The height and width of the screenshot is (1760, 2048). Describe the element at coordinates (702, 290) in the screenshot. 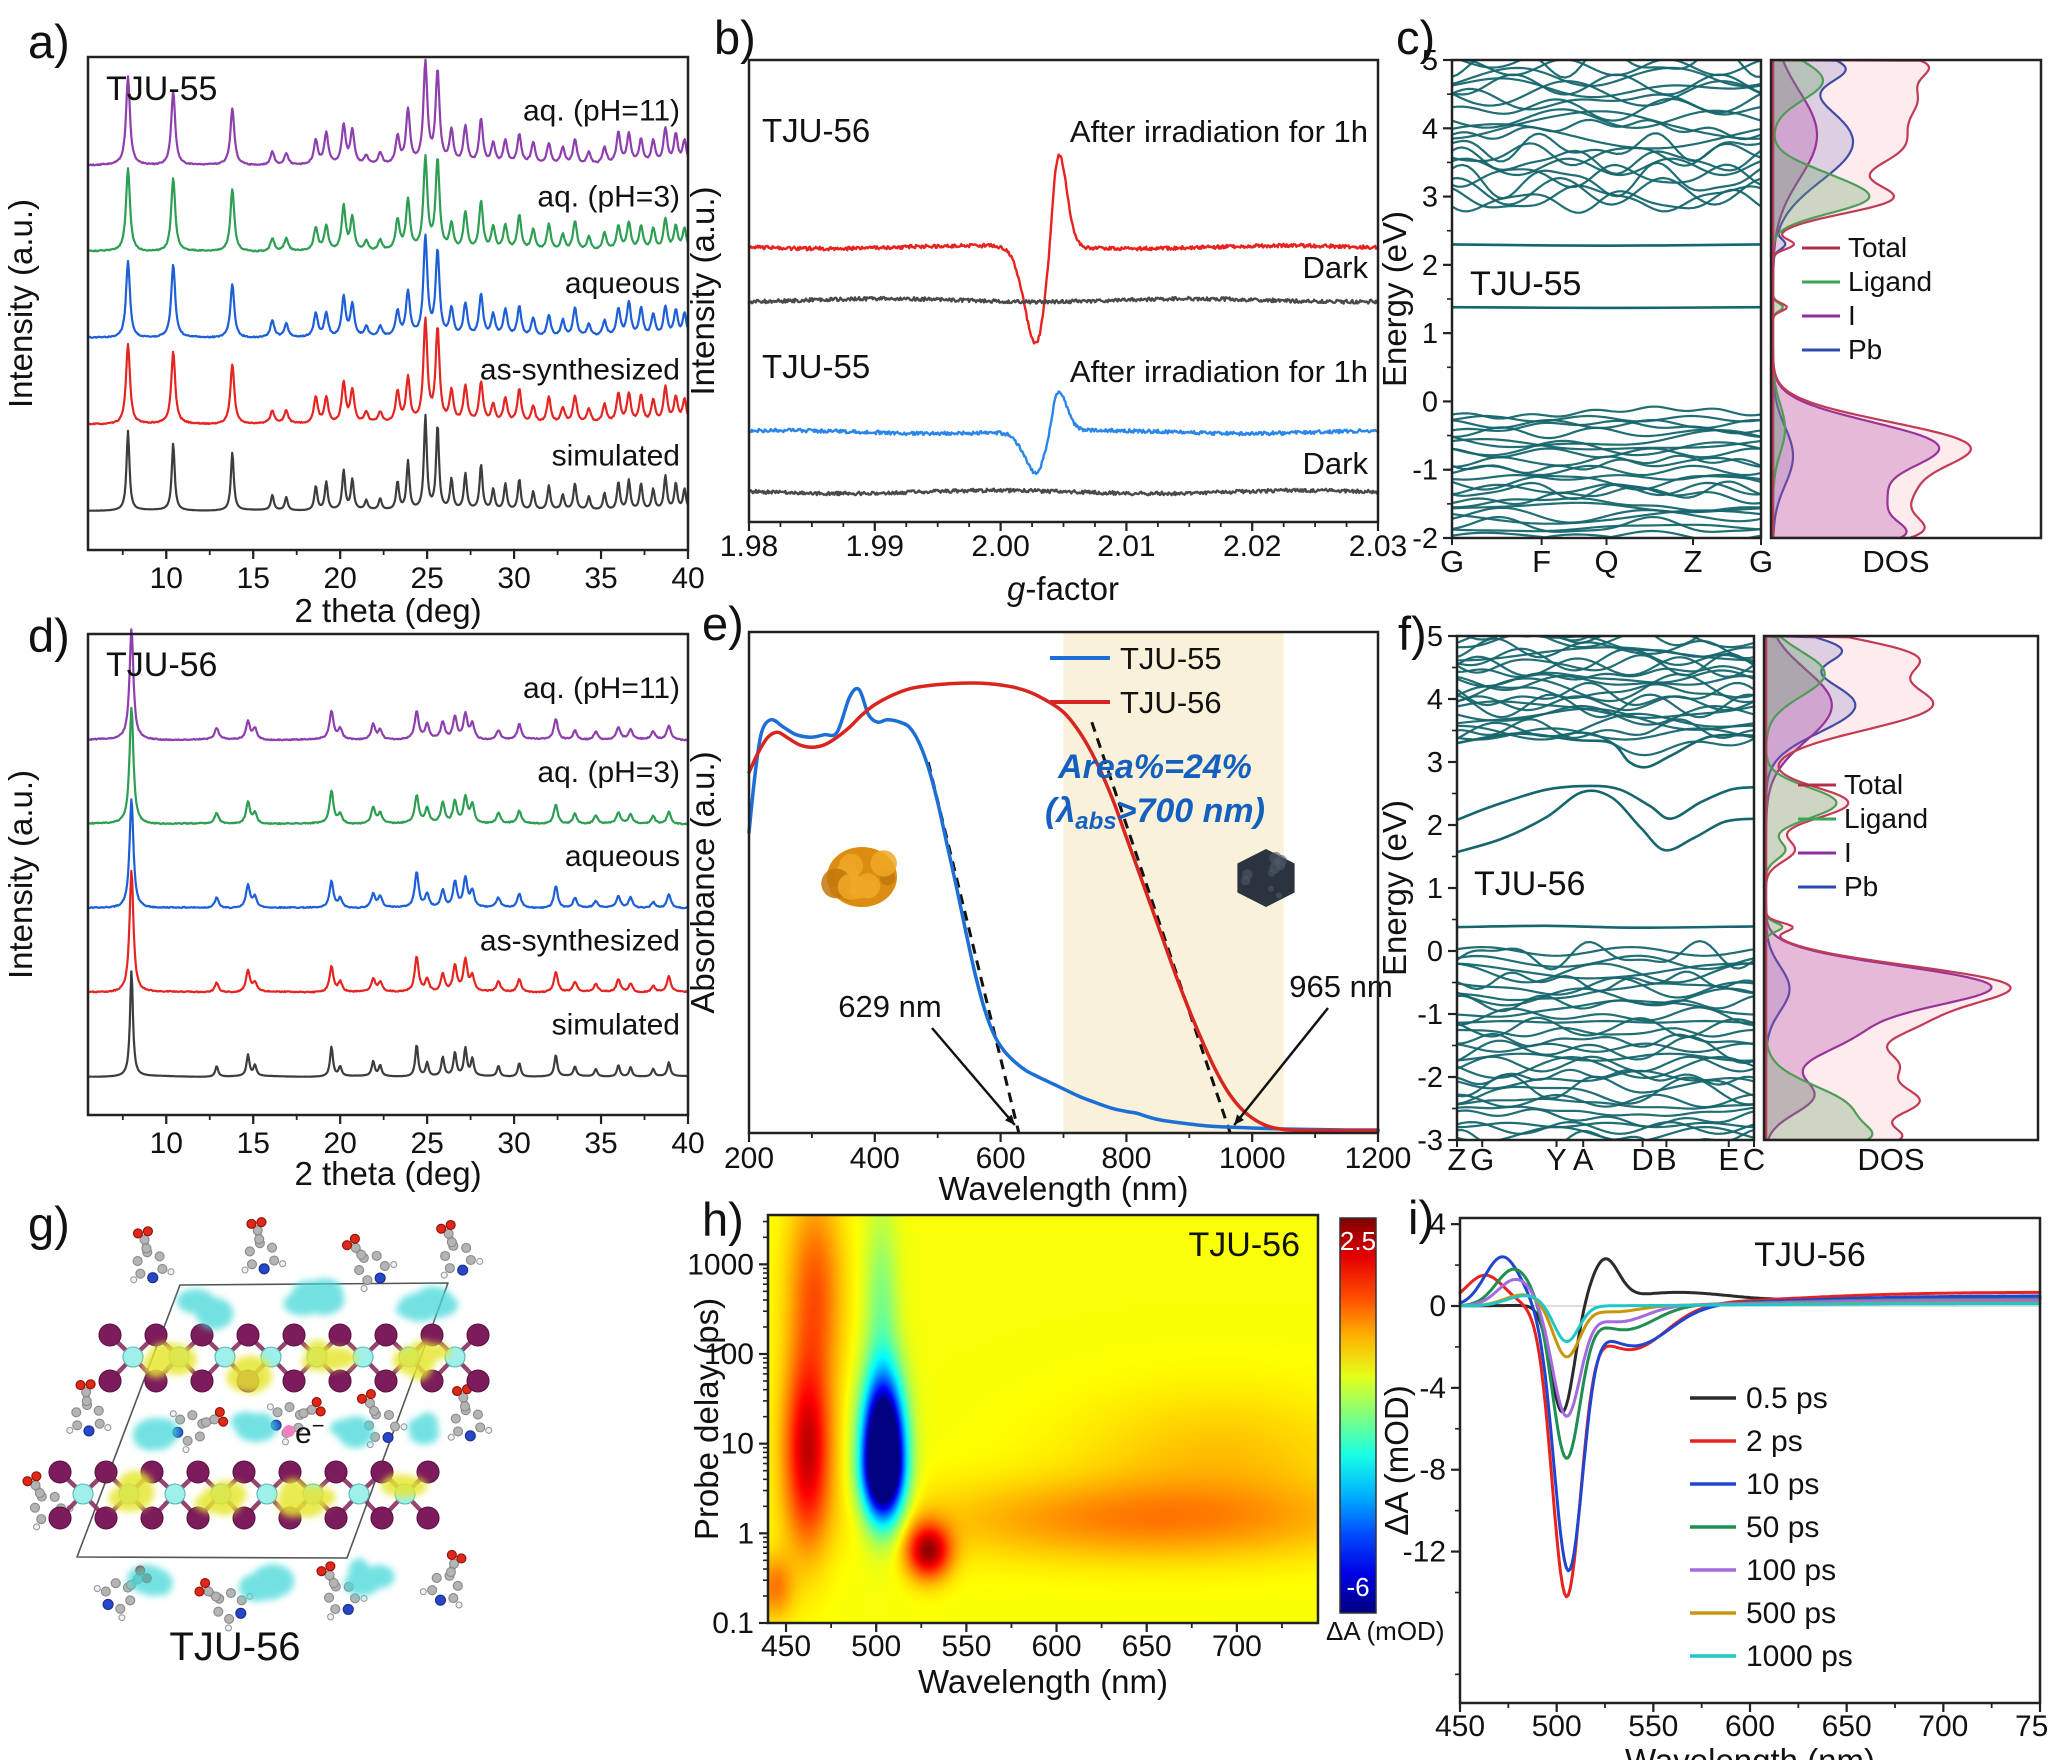

I see `y-axis-label: Intensity (a.u.)` at that location.